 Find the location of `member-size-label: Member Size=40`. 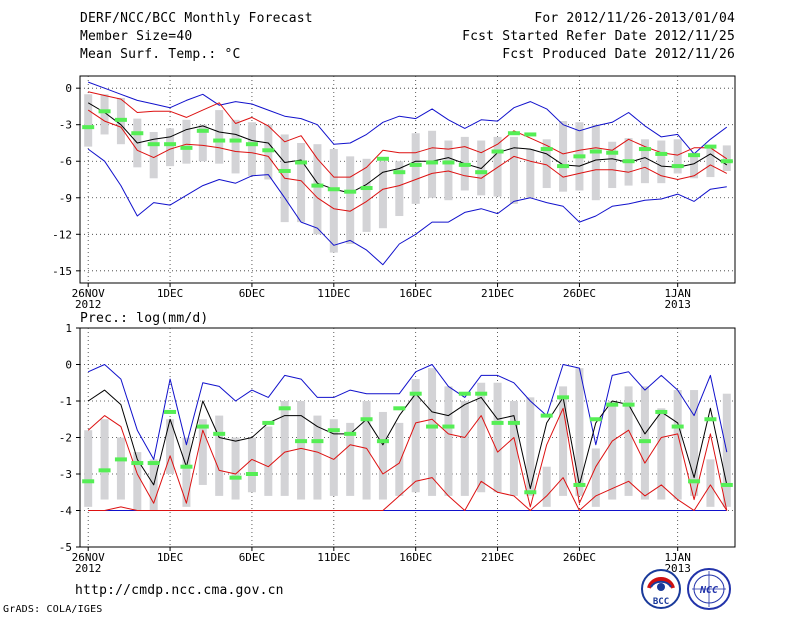

member-size-label: Member Size=40 is located at coordinates (136, 36).